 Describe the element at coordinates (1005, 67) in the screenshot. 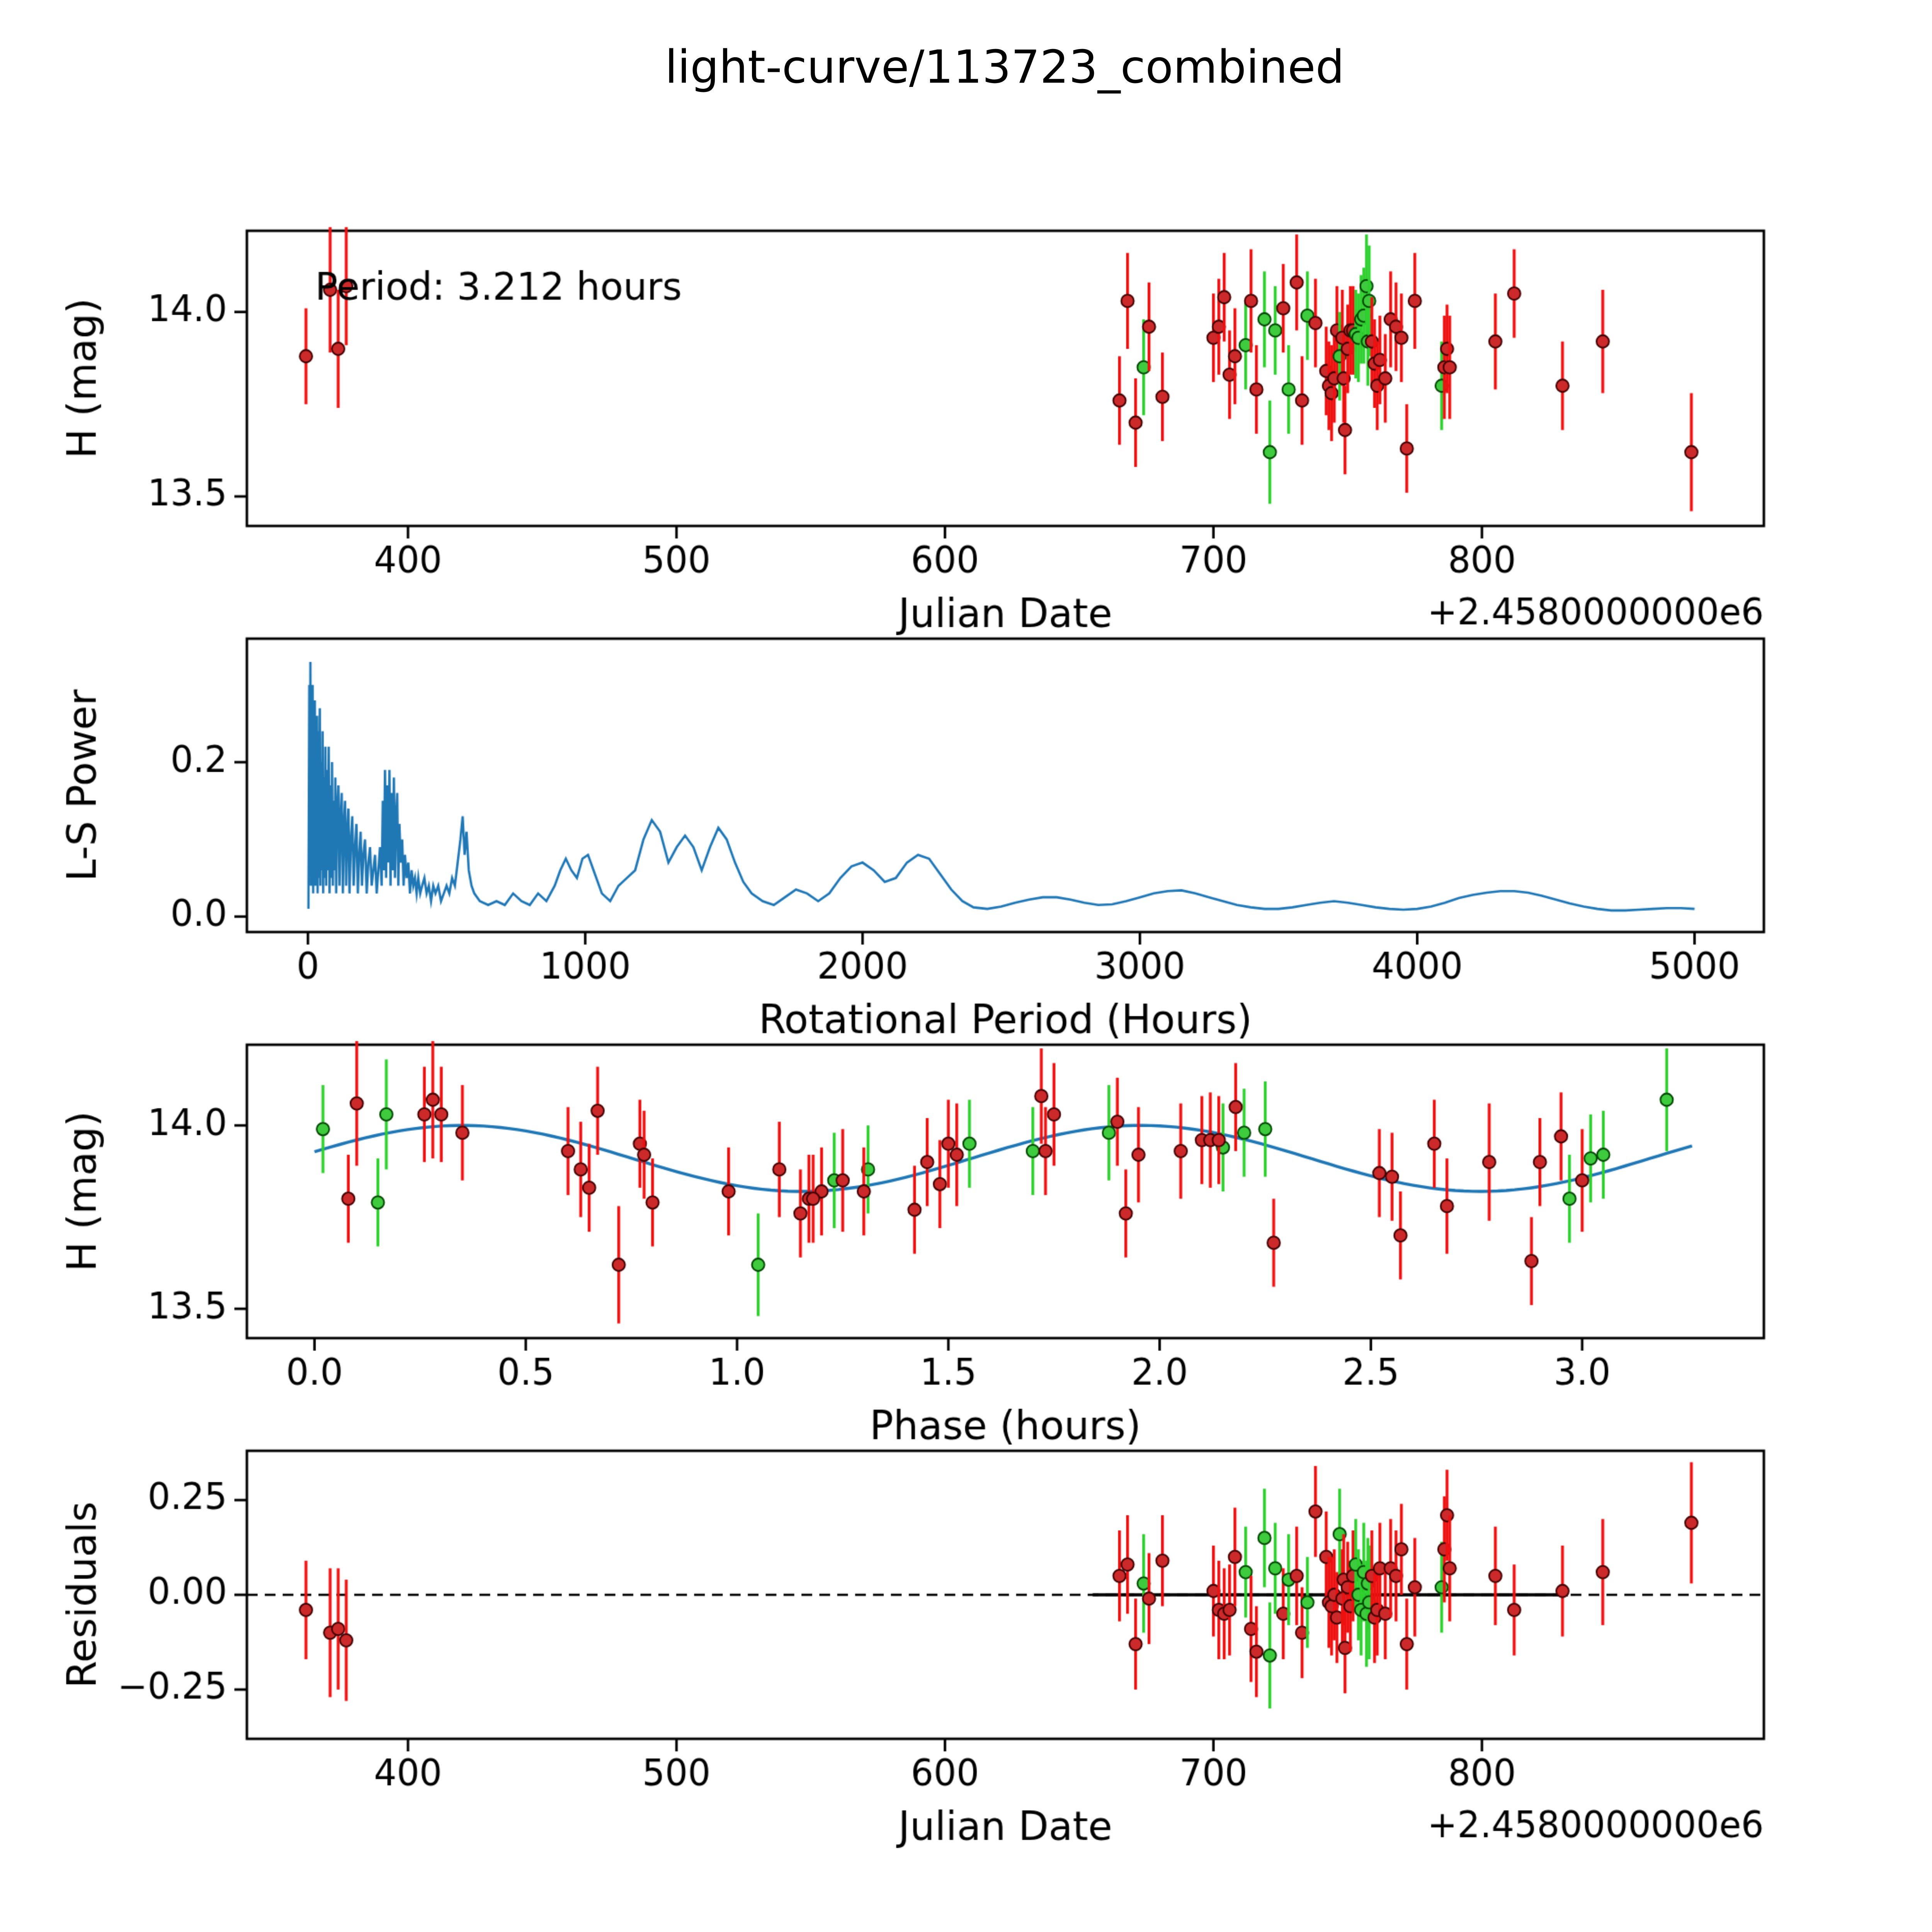

I see `figure-title: light-curve/113723_combined` at that location.